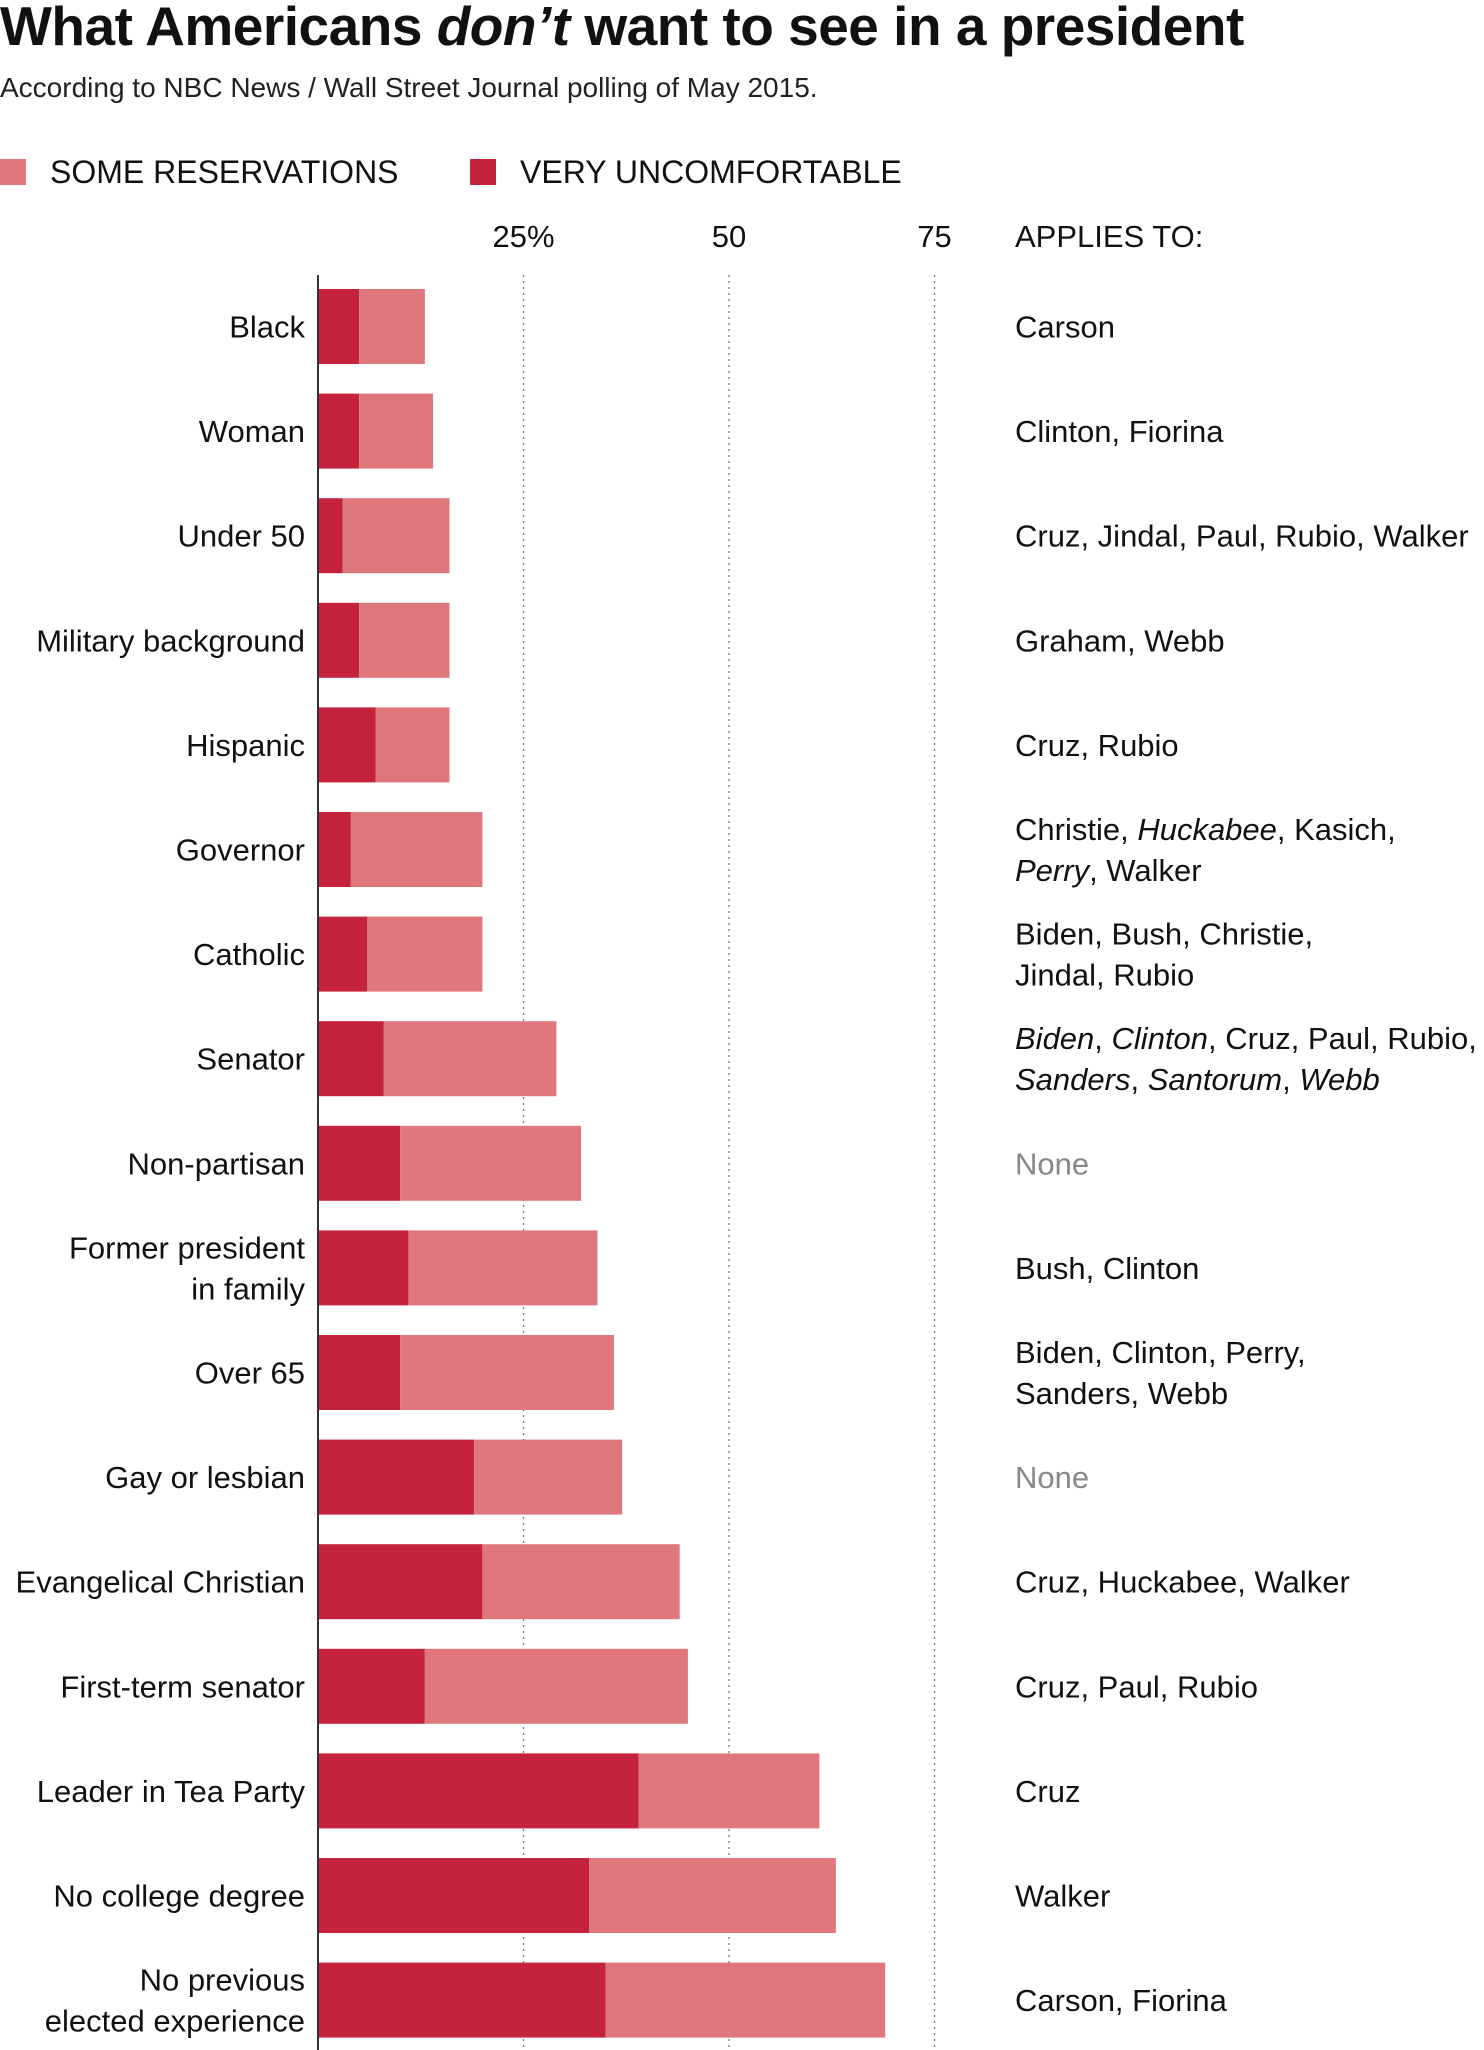 The width and height of the screenshot is (1484, 2050). I want to click on category-label: Non-partisan, so click(216, 1163).